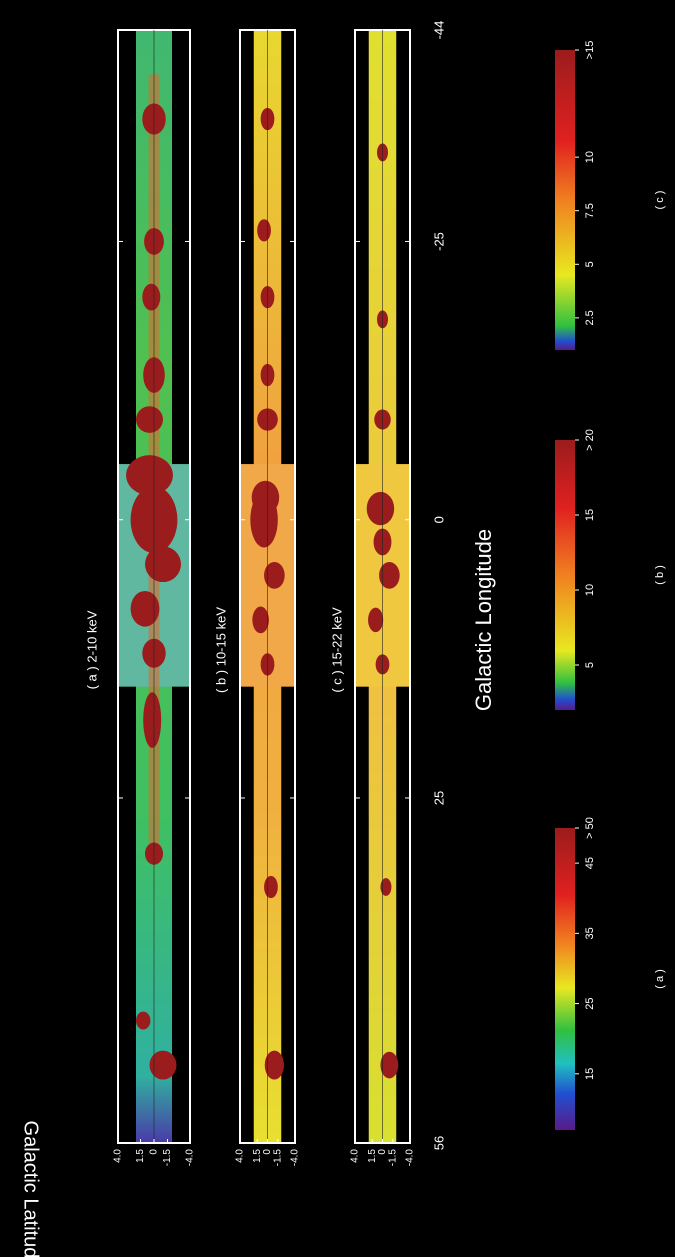  Describe the element at coordinates (660, 979) in the screenshot. I see `colorbar-label: ( a )` at that location.